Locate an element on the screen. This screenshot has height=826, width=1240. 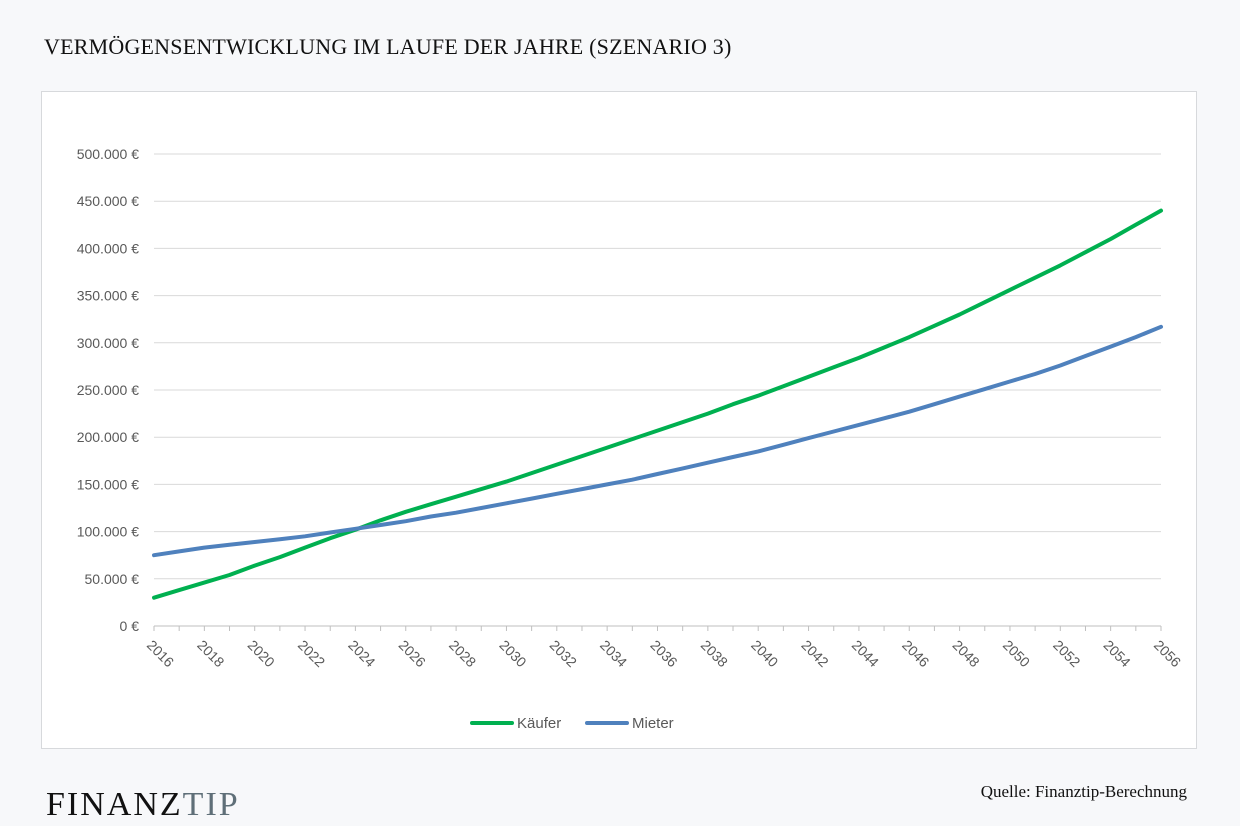
finanztip-logo: FINANZTIP is located at coordinates (143, 805).